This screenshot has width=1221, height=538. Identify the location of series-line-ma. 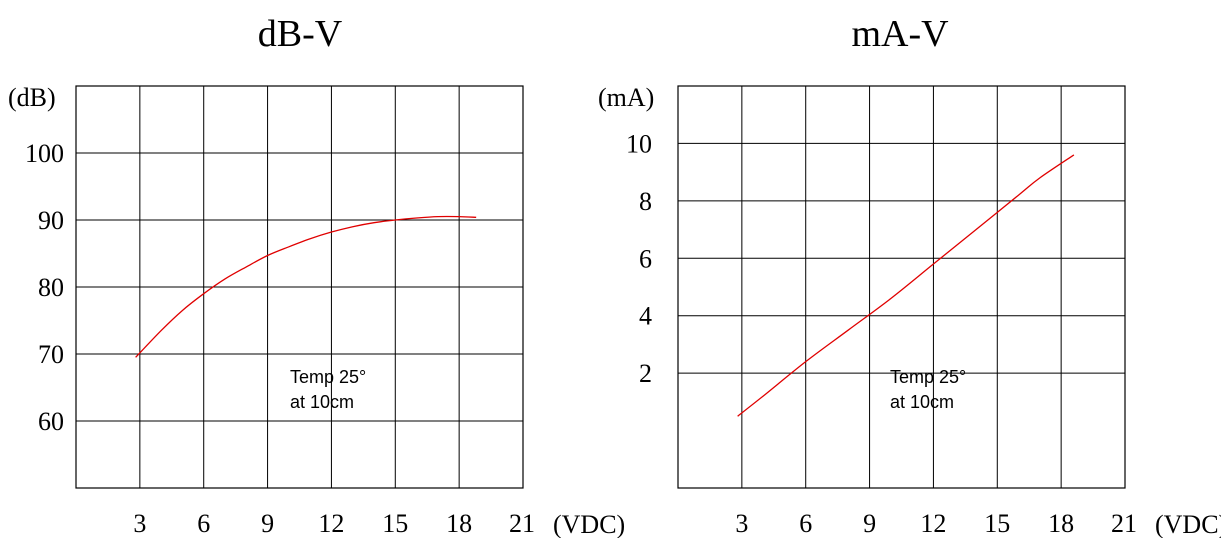
(906, 285).